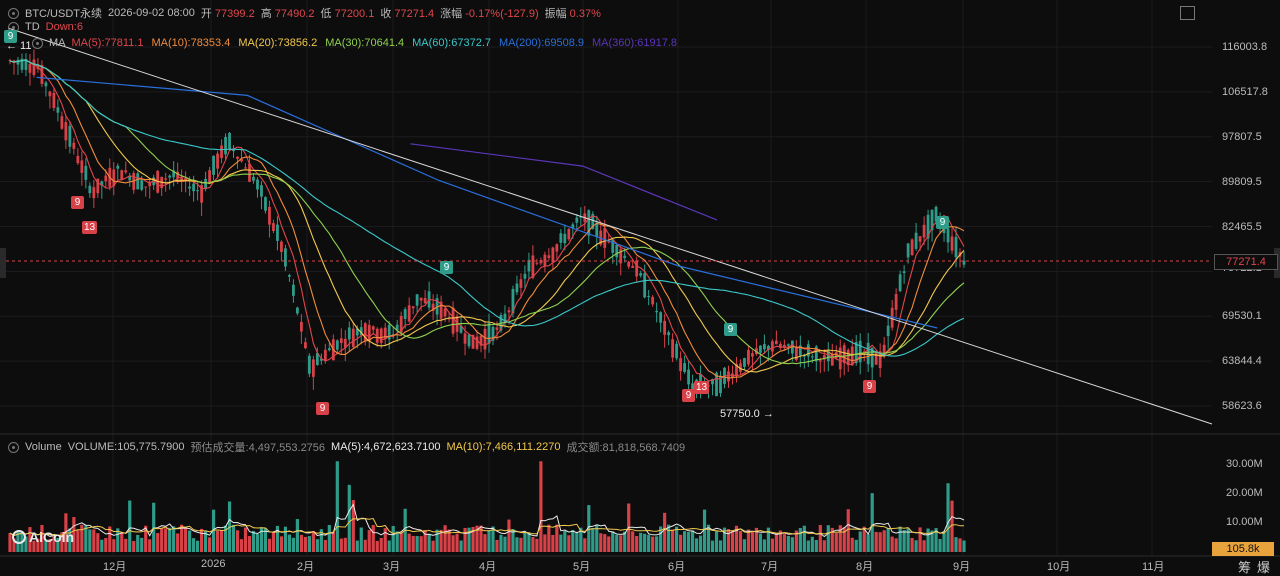  I want to click on visibility-eye-icon, so click(13, 13).